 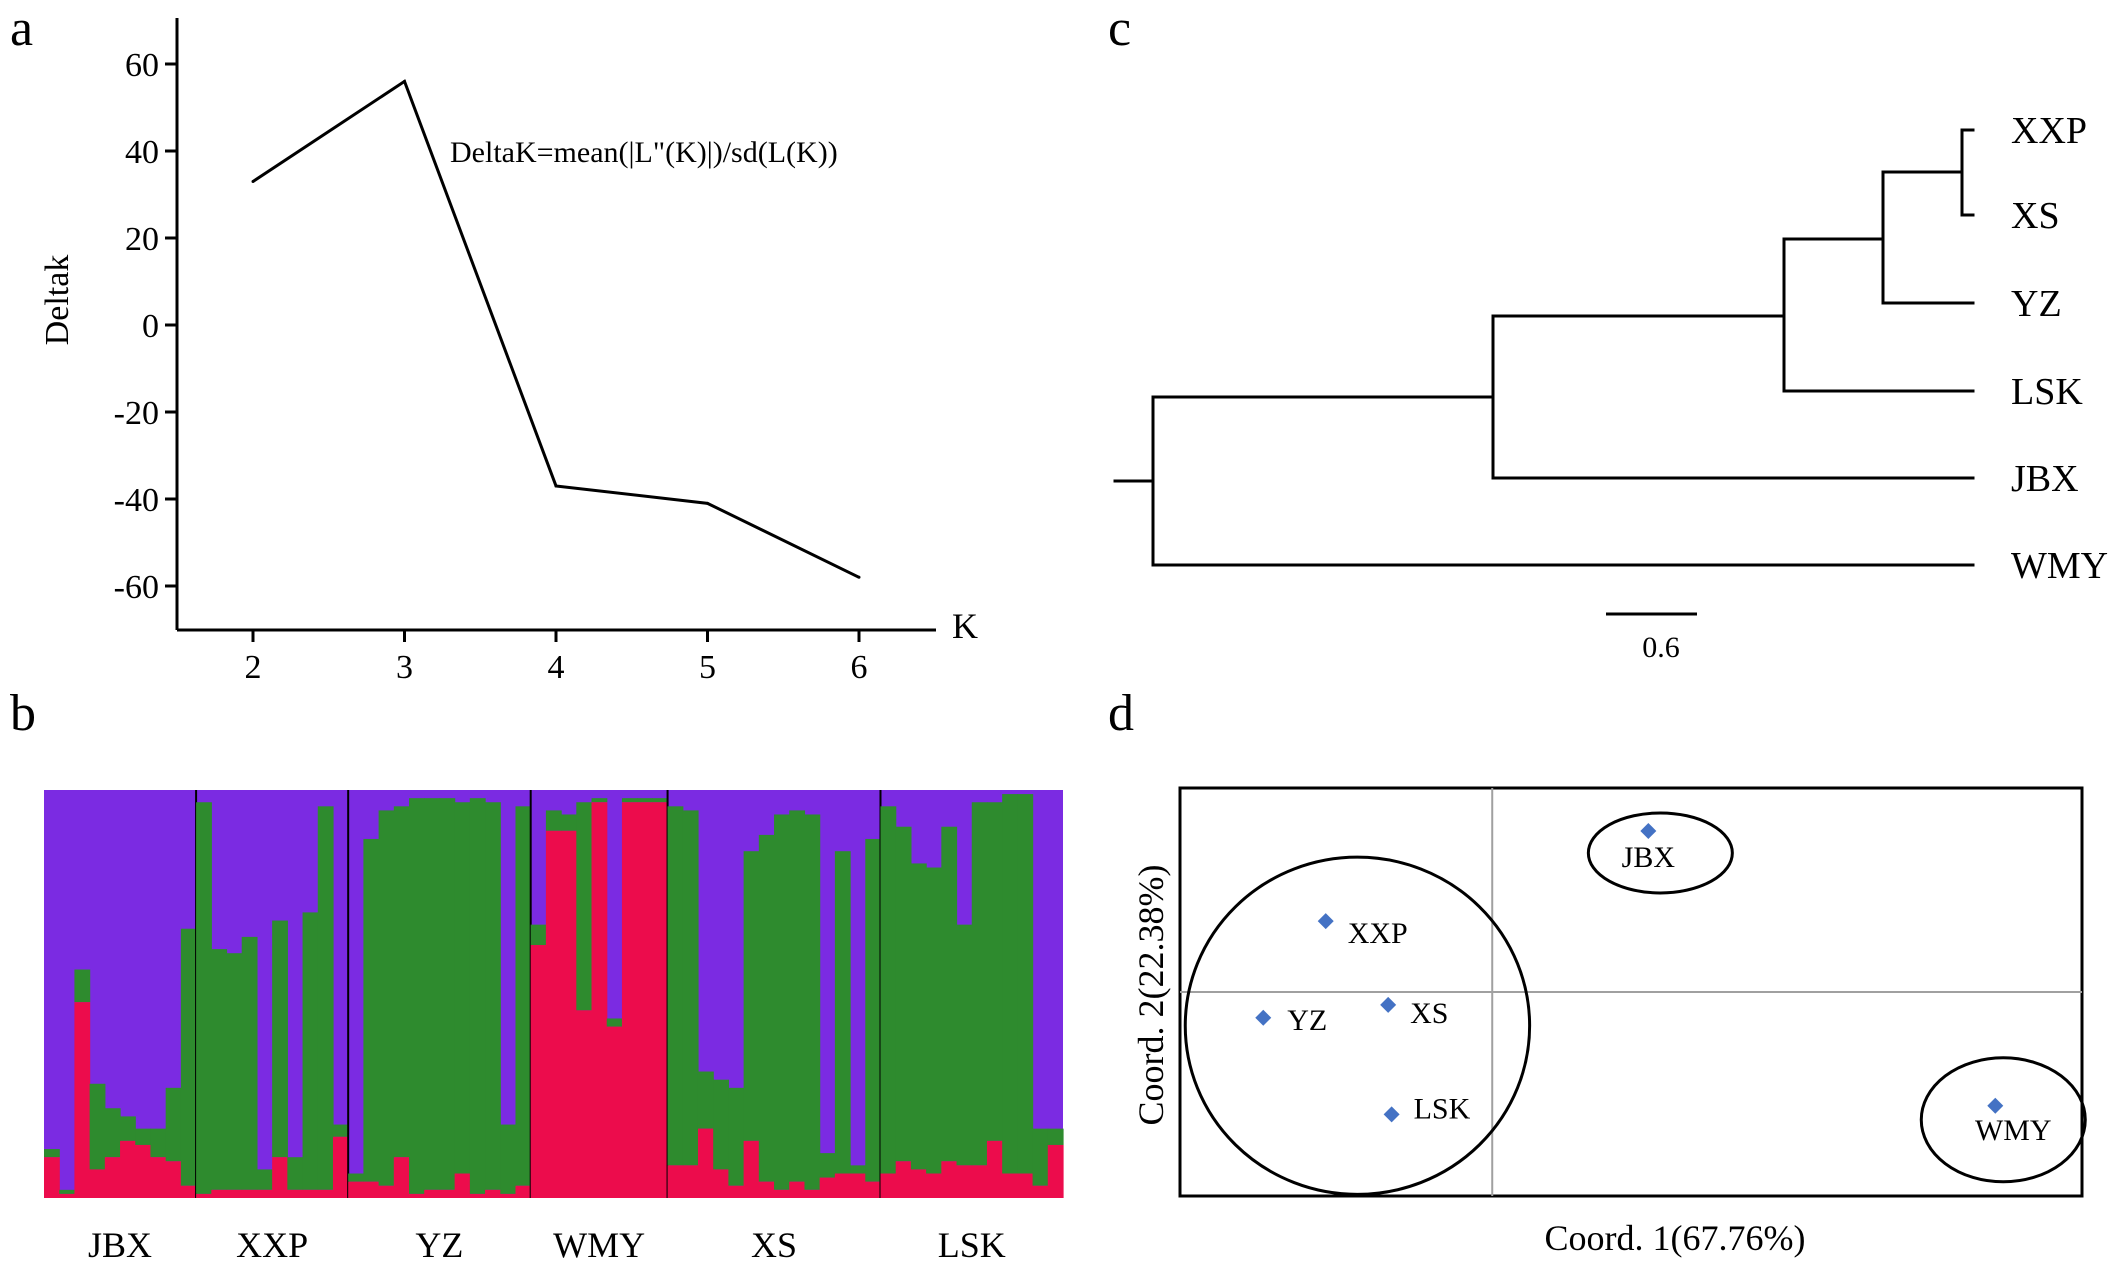 I want to click on panel-b-group-label: WMY, so click(x=599, y=1245).